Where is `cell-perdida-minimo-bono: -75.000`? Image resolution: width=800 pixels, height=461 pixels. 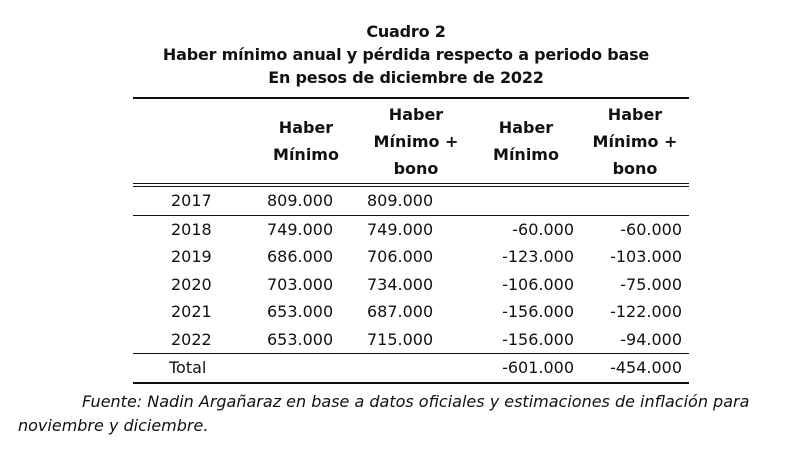 cell-perdida-minimo-bono: -75.000 is located at coordinates (651, 284).